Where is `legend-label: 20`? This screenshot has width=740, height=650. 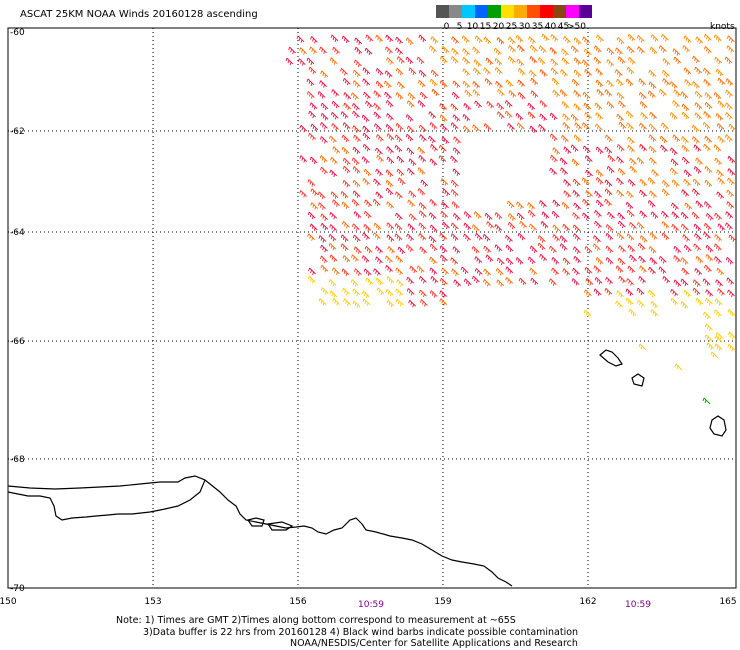
legend-label: 20 is located at coordinates (499, 27).